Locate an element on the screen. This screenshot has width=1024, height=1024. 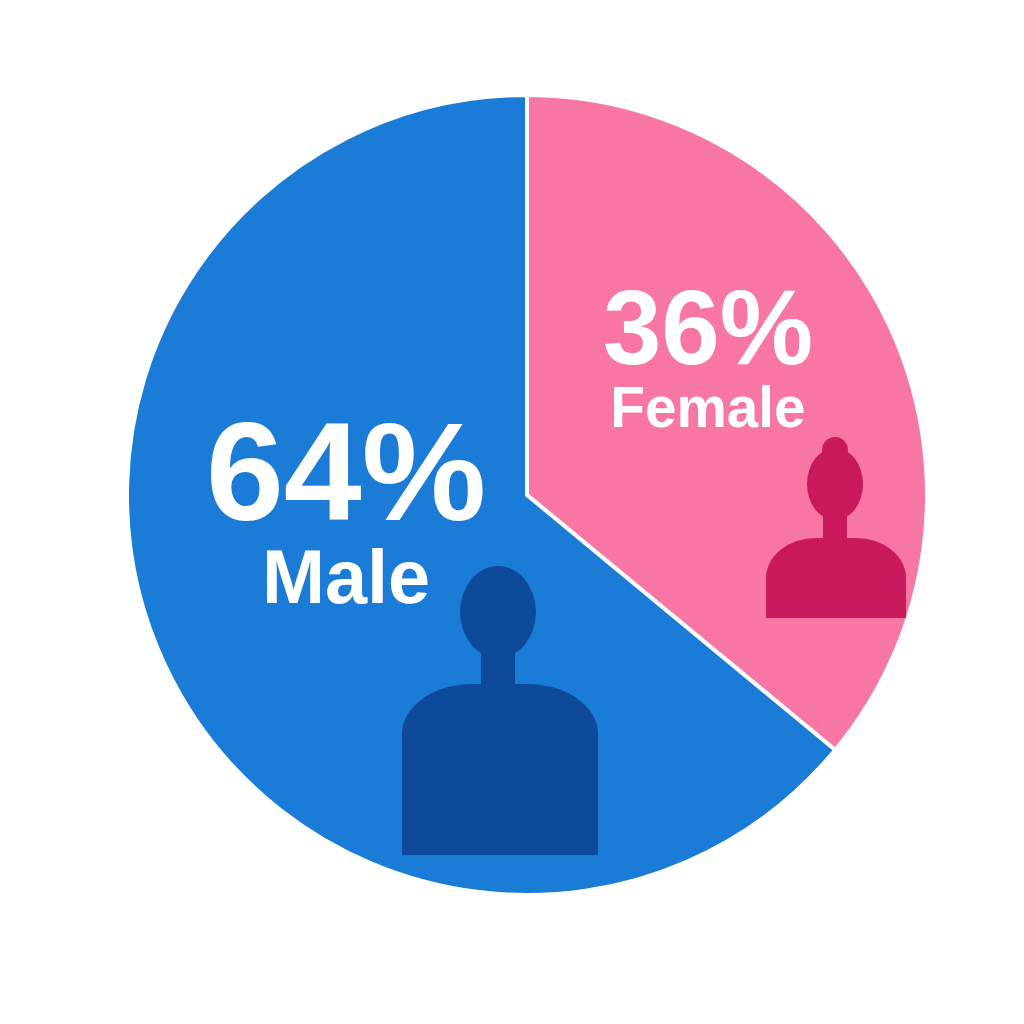
slice-label: Male is located at coordinates (346, 576).